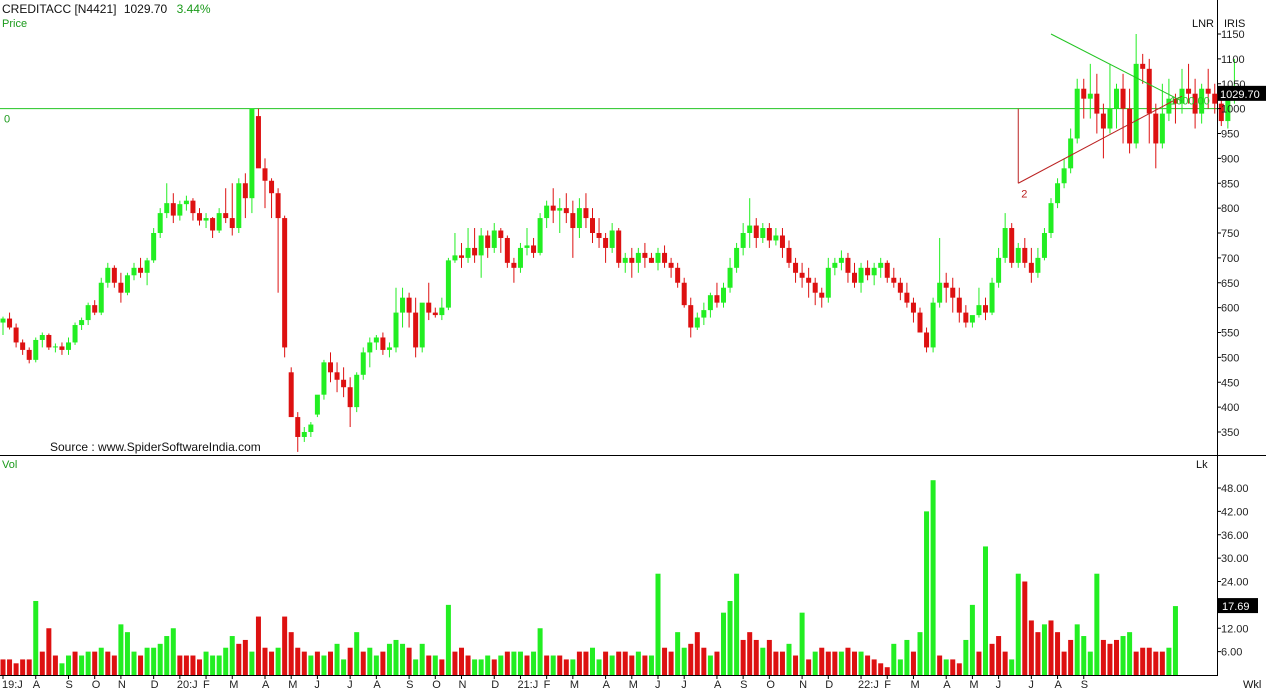 The height and width of the screenshot is (692, 1266). Describe the element at coordinates (1233, 35) in the screenshot. I see `price-tick-label: 1150` at that location.